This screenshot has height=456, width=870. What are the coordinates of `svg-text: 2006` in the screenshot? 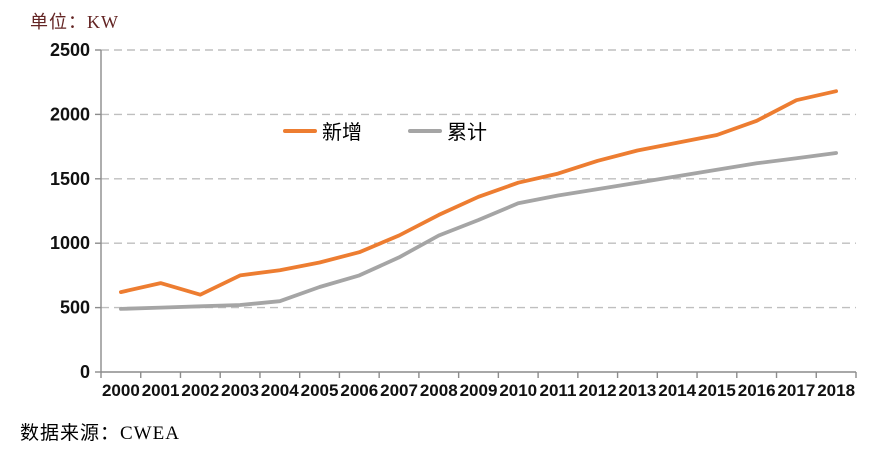 It's located at (359, 390).